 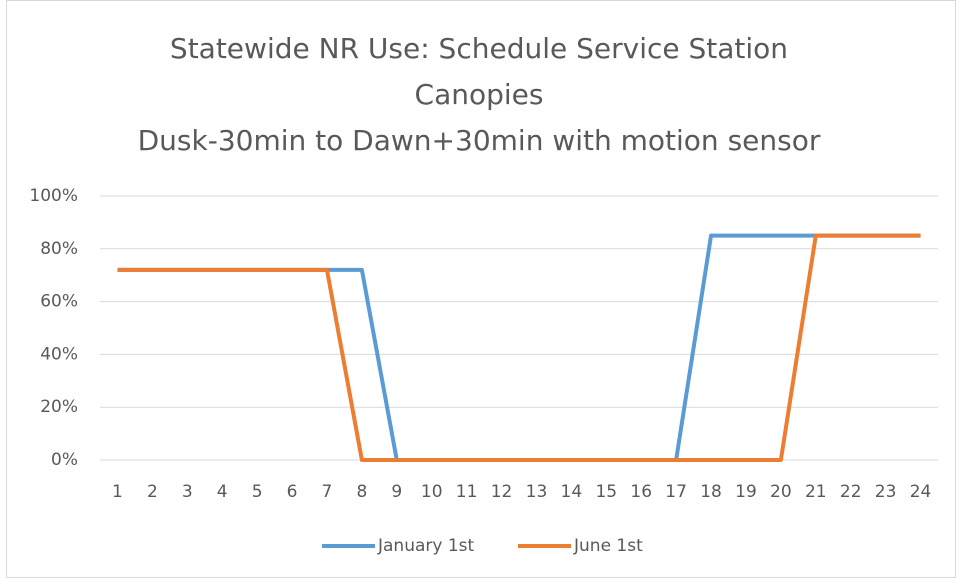 What do you see at coordinates (396, 492) in the screenshot?
I see `x-tick-label: 9` at bounding box center [396, 492].